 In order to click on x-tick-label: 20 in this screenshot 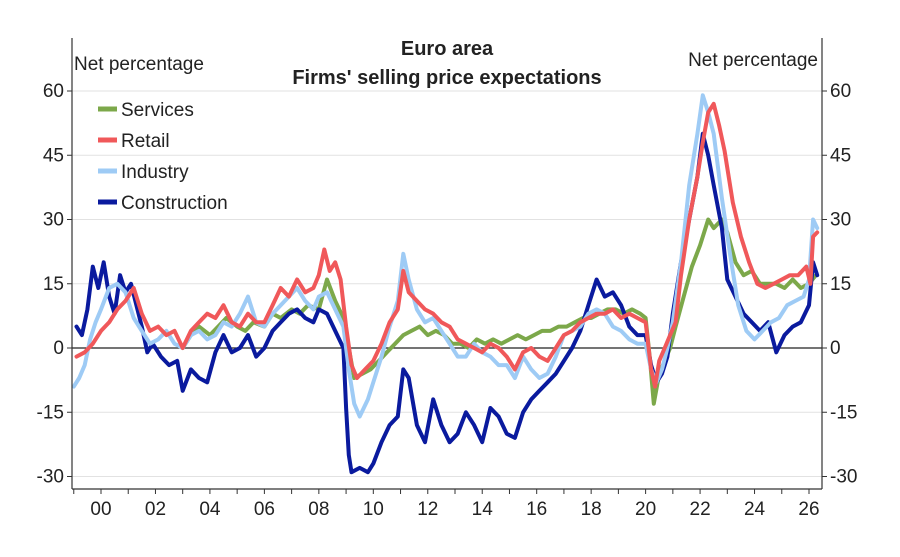, I will do `click(645, 509)`.